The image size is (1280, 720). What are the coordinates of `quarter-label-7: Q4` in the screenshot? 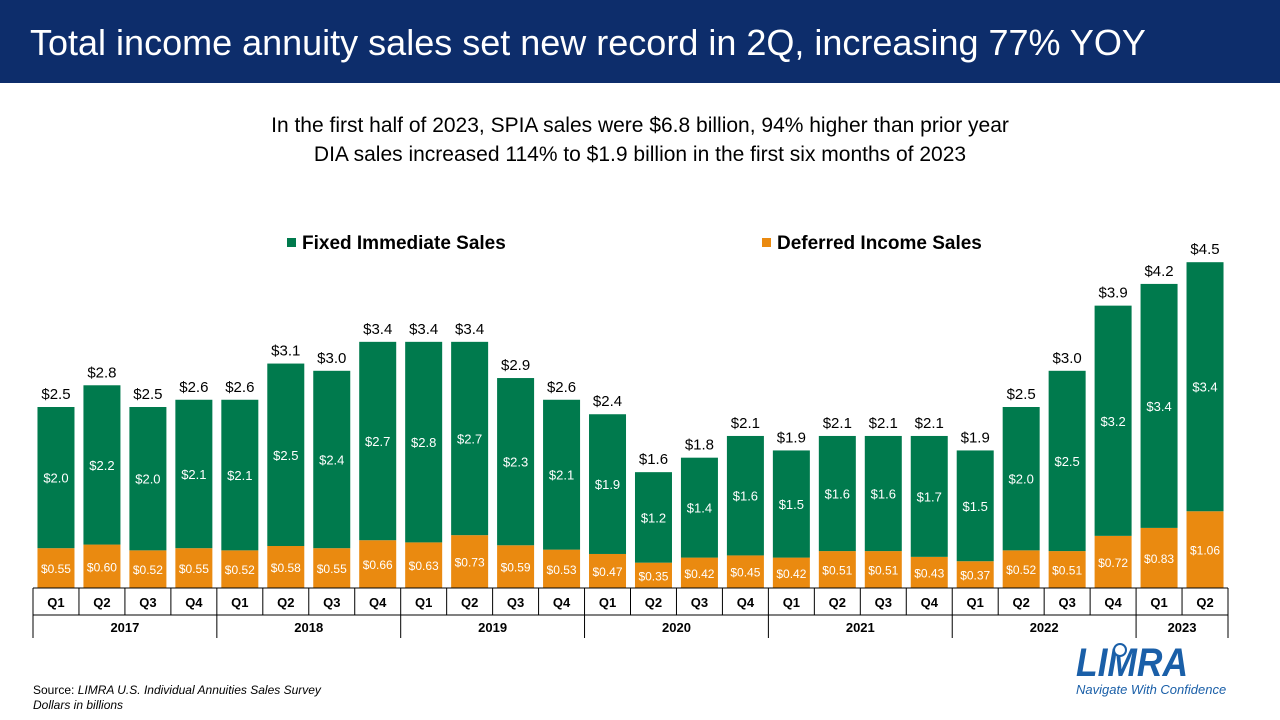 It's located at (378, 602).